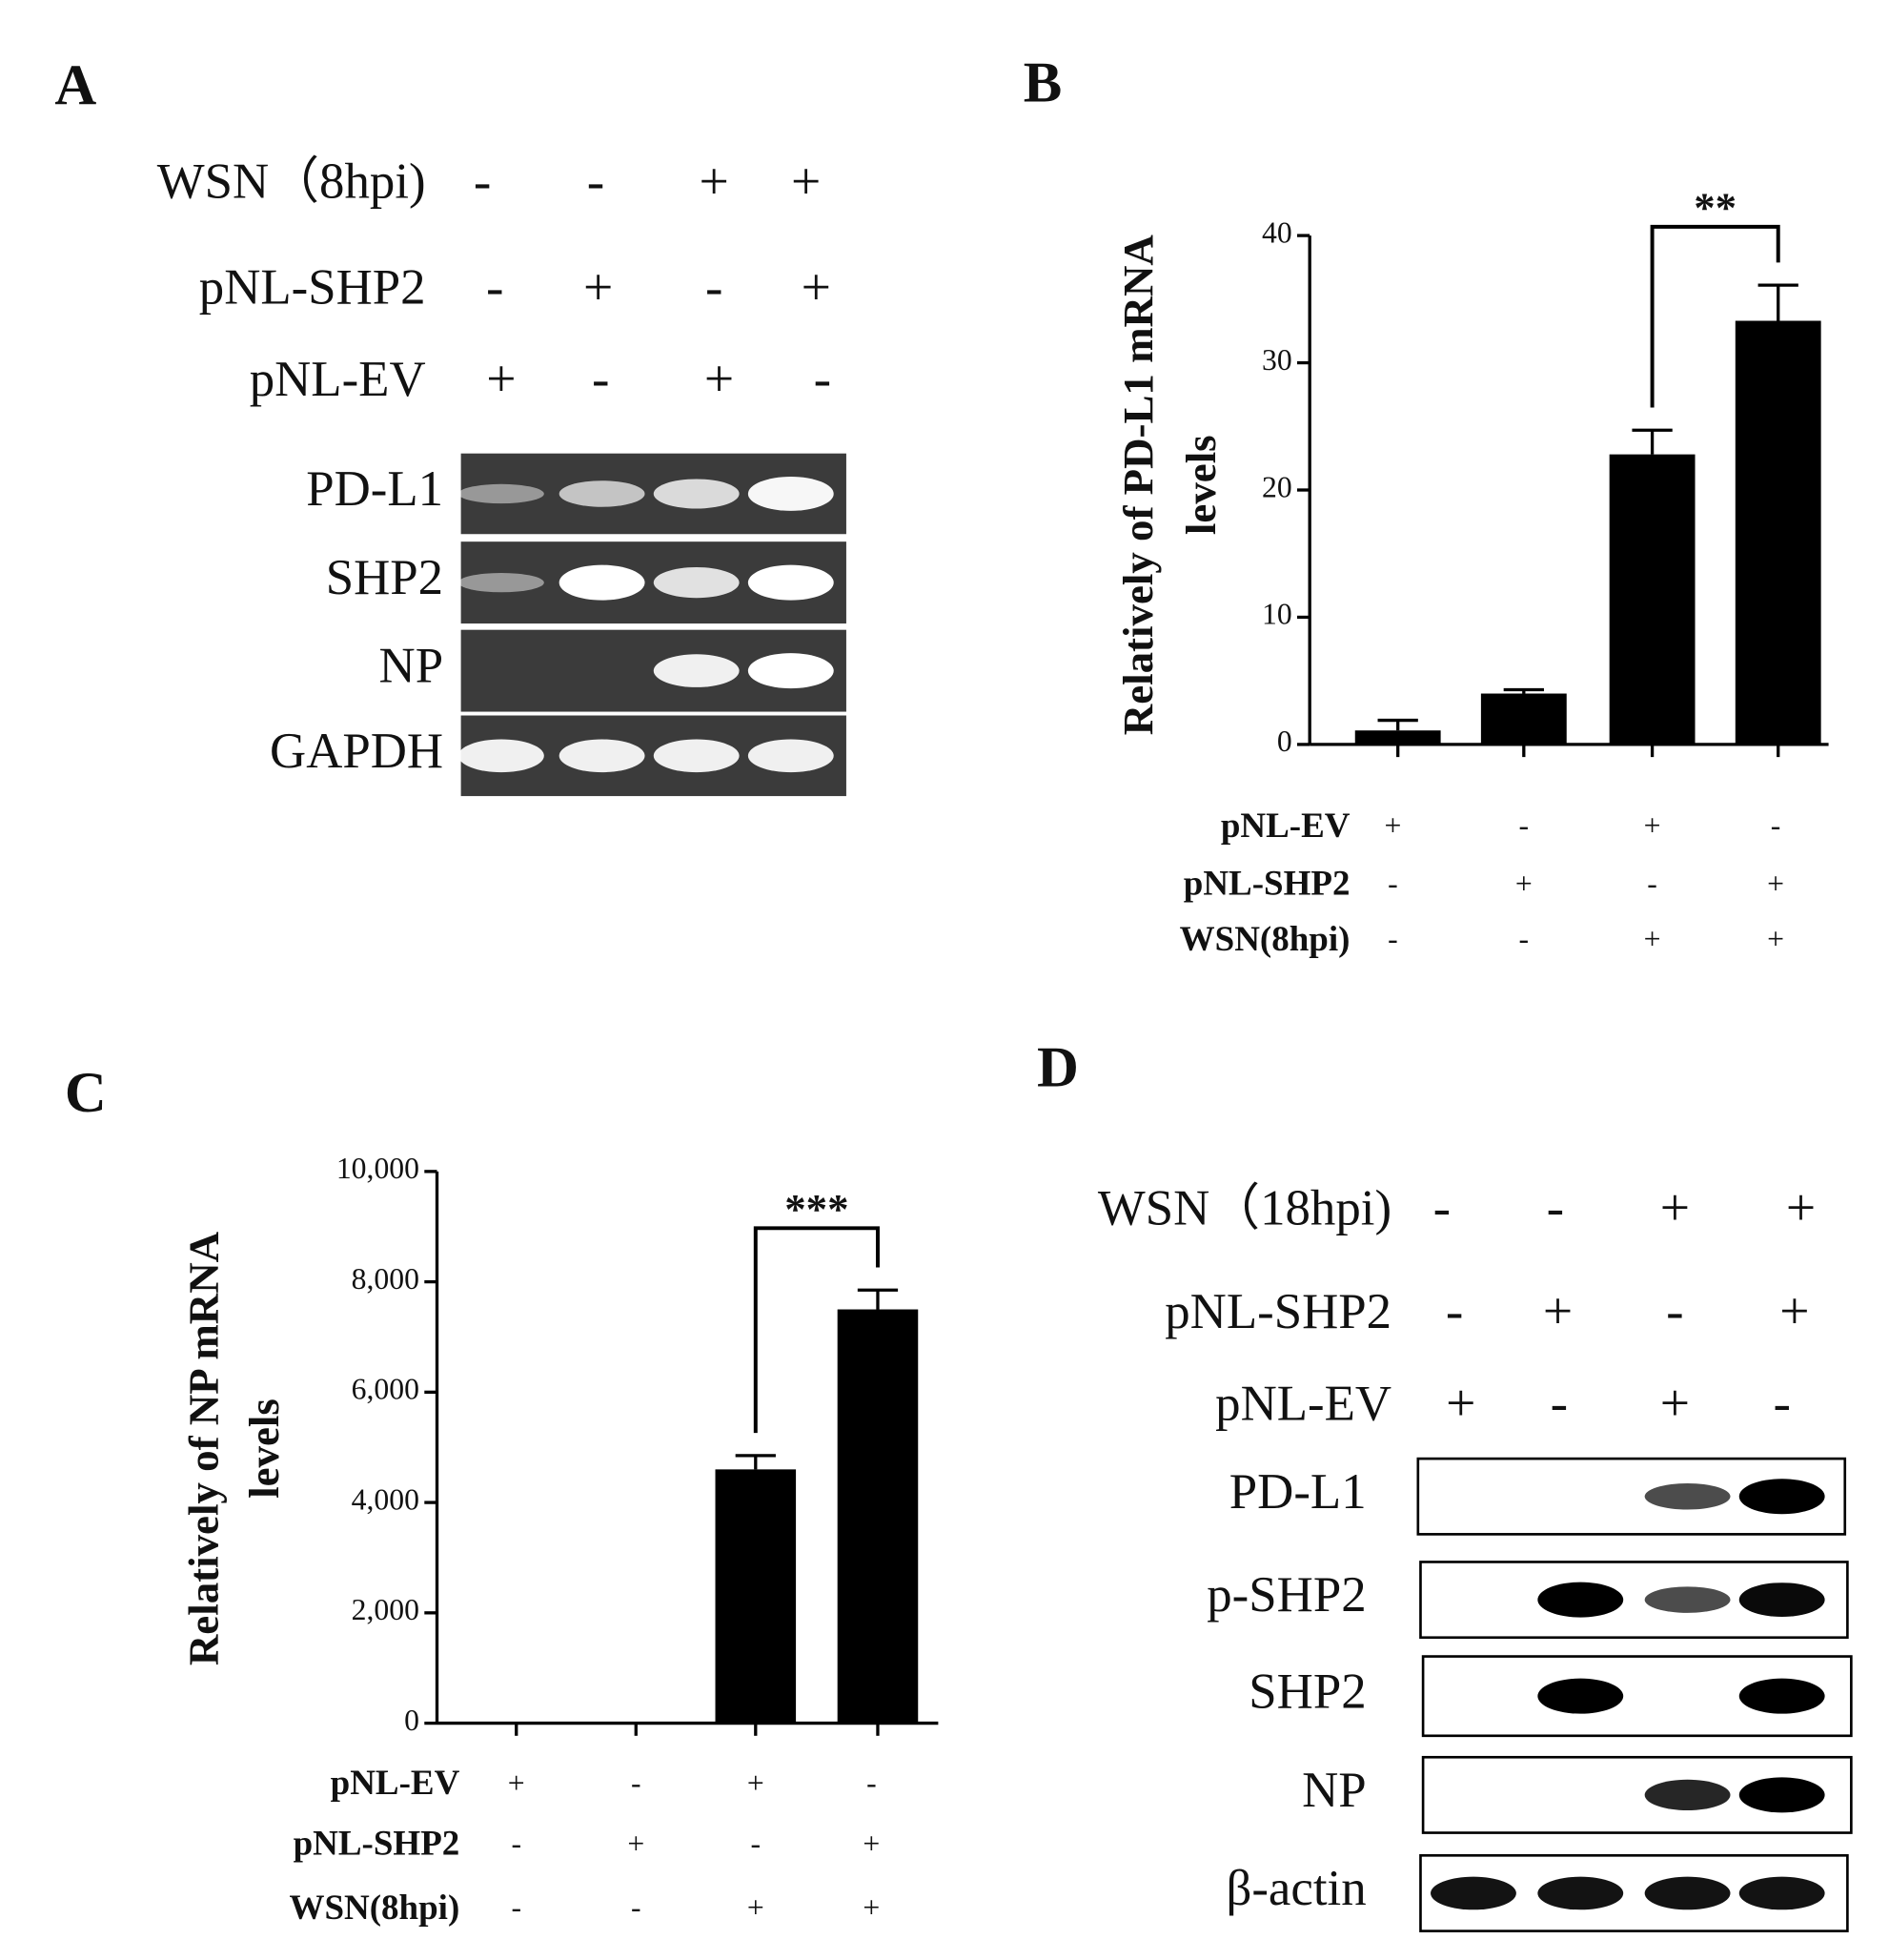 The image size is (1889, 1960). What do you see at coordinates (1277, 486) in the screenshot?
I see `y-tick-label: 20` at bounding box center [1277, 486].